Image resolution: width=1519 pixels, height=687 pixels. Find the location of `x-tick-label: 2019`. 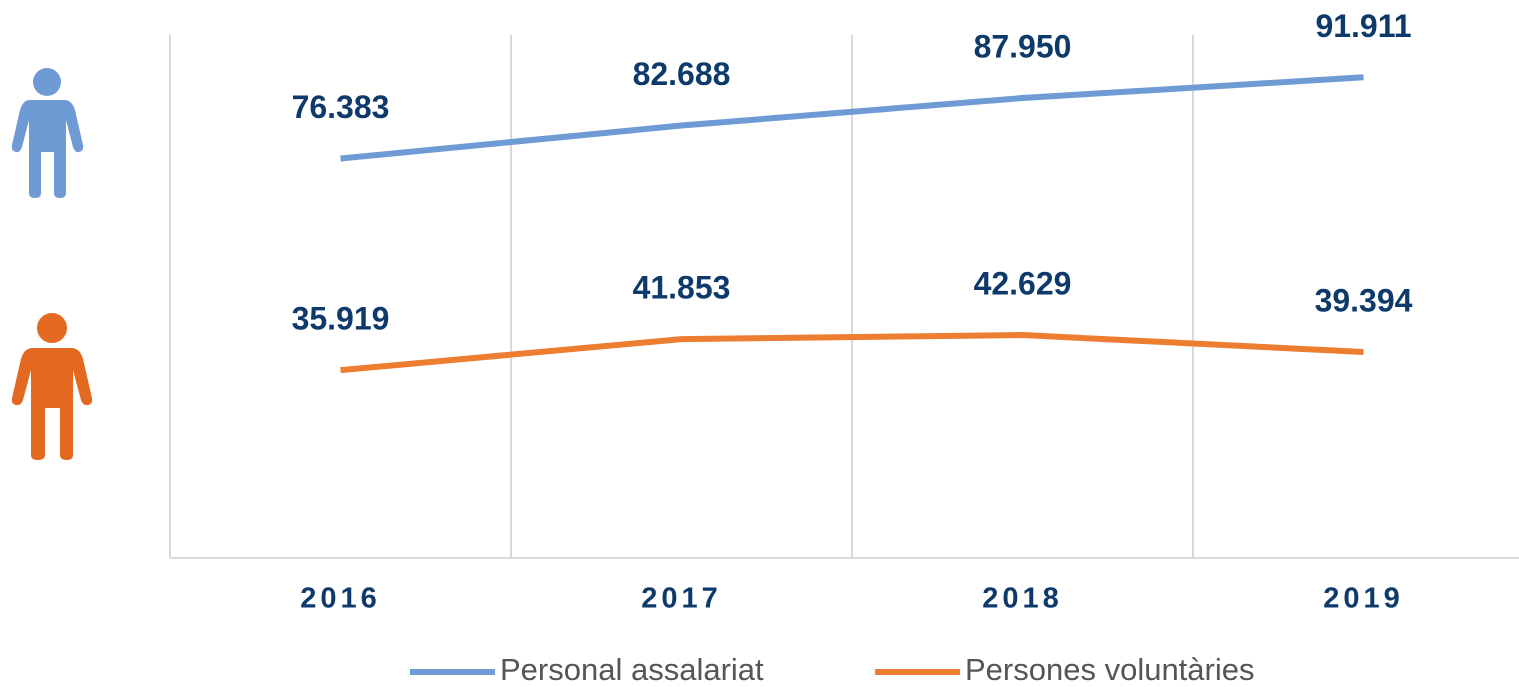

x-tick-label: 2019 is located at coordinates (1363, 599).